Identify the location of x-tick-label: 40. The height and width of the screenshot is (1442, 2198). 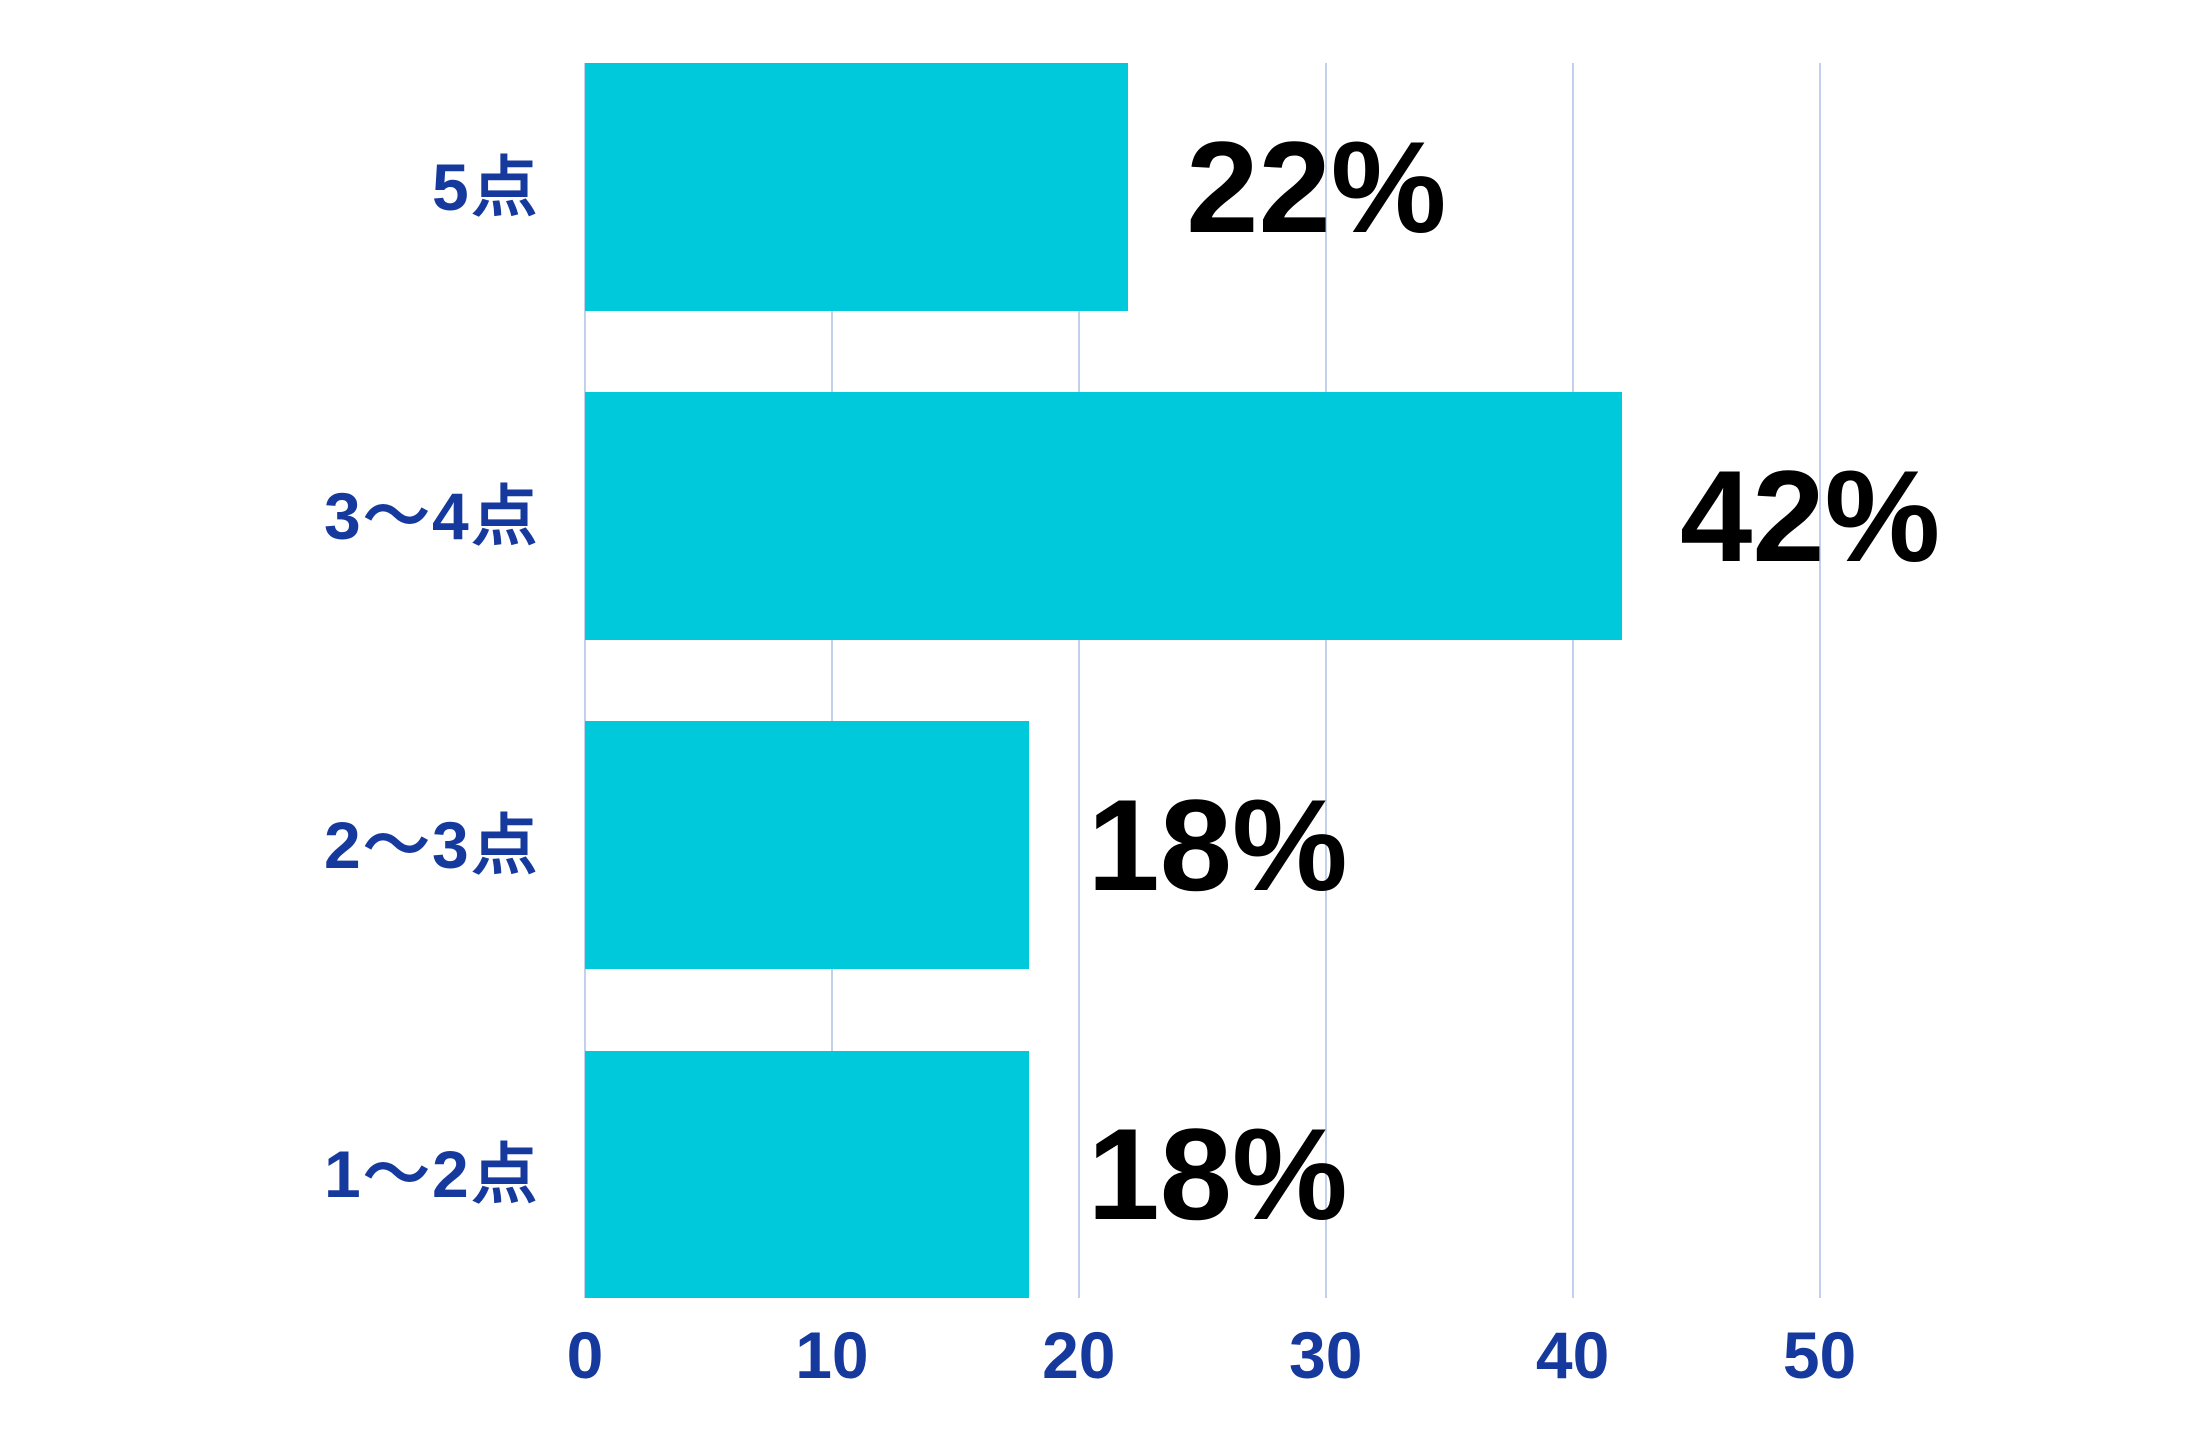
(1572, 1355).